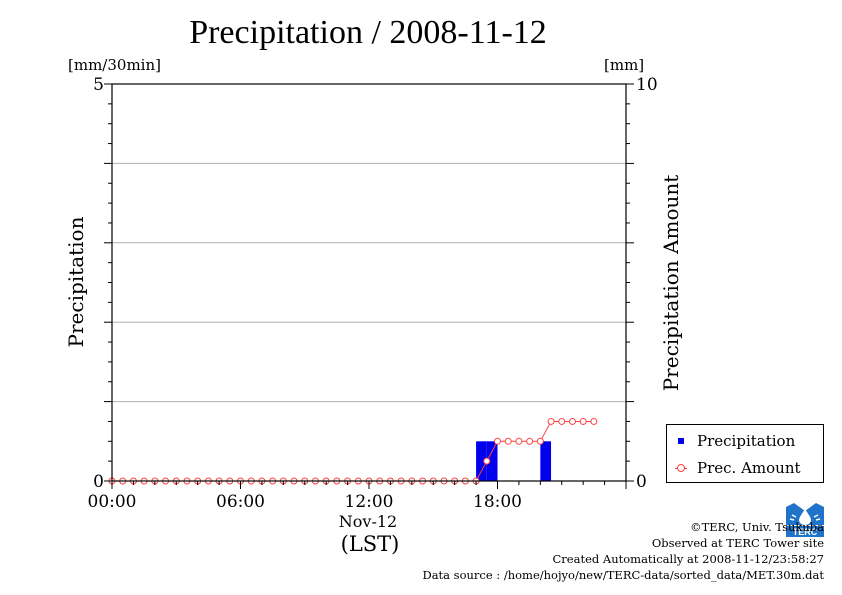 This screenshot has width=842, height=595. Describe the element at coordinates (112, 502) in the screenshot. I see `x-tick-label: 00:00` at that location.